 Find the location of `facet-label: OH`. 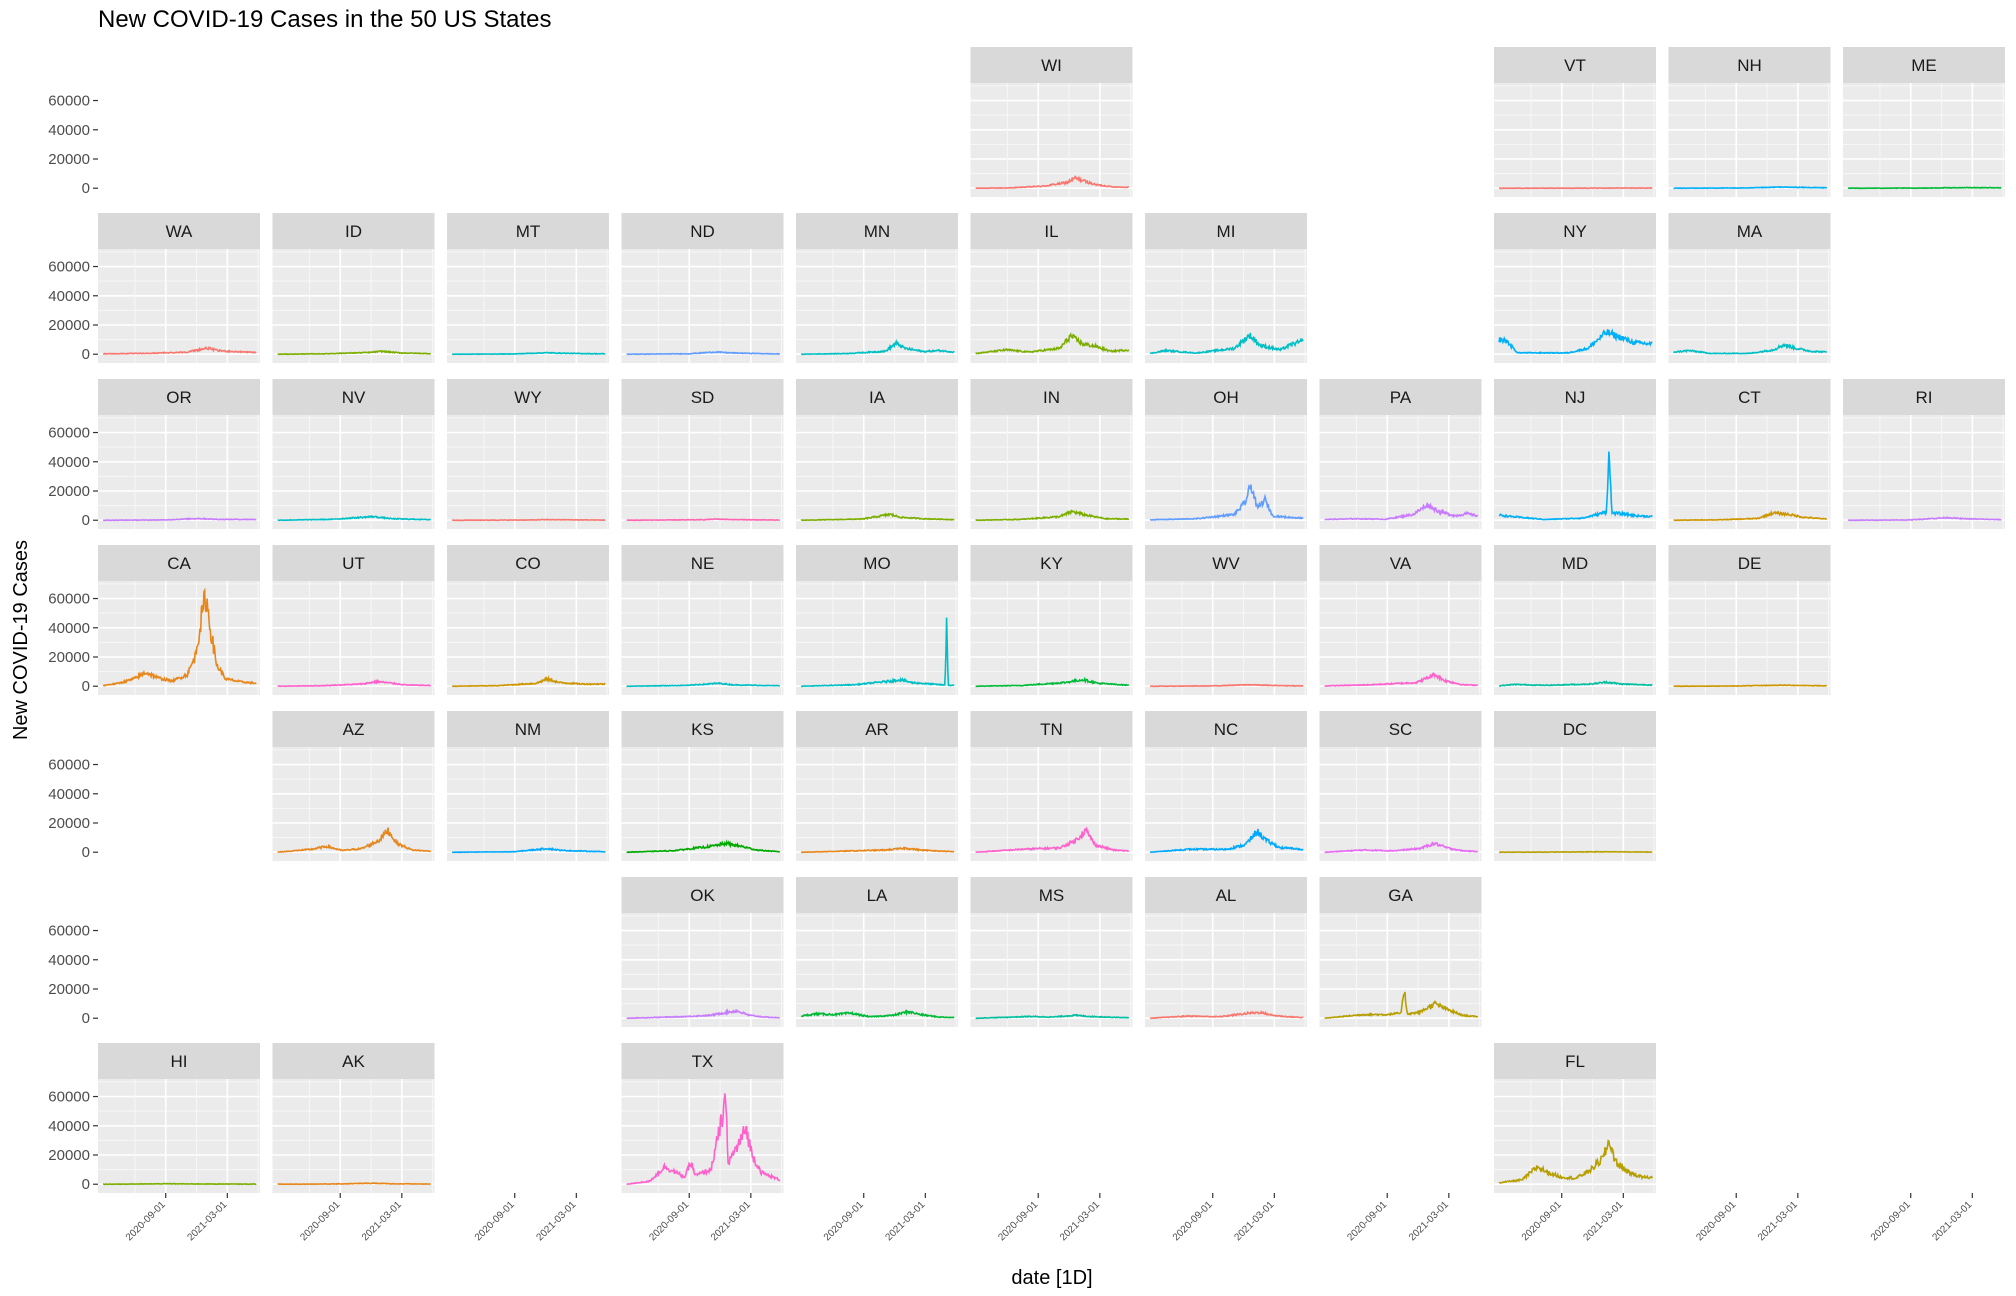

facet-label: OH is located at coordinates (1226, 397).